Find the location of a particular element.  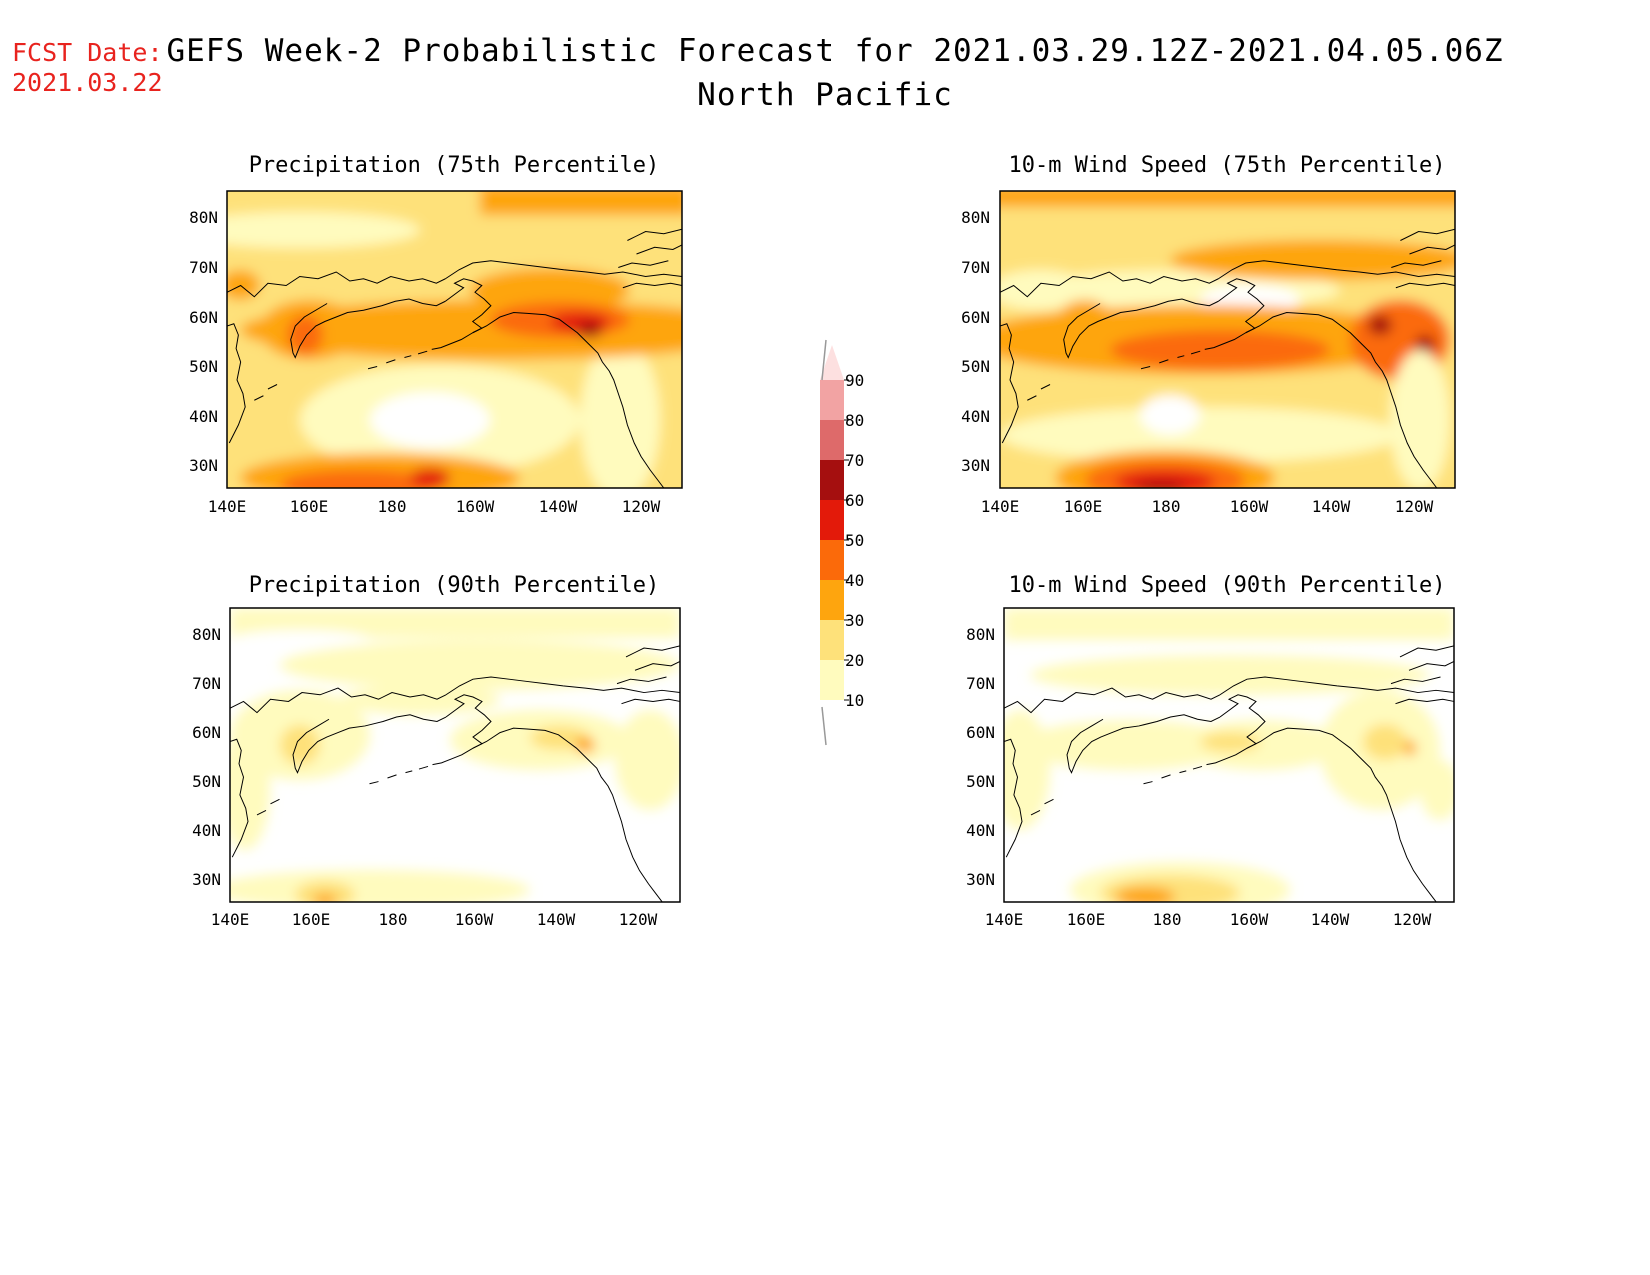

colorbar-label: 30 is located at coordinates (854, 620).